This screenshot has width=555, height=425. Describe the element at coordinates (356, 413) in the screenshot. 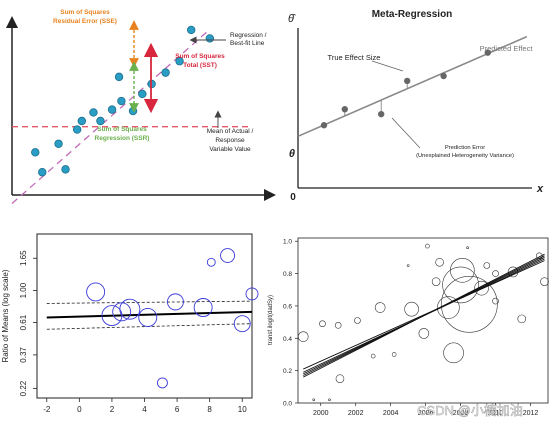

I see `p4-x-tick-label: 2002` at that location.